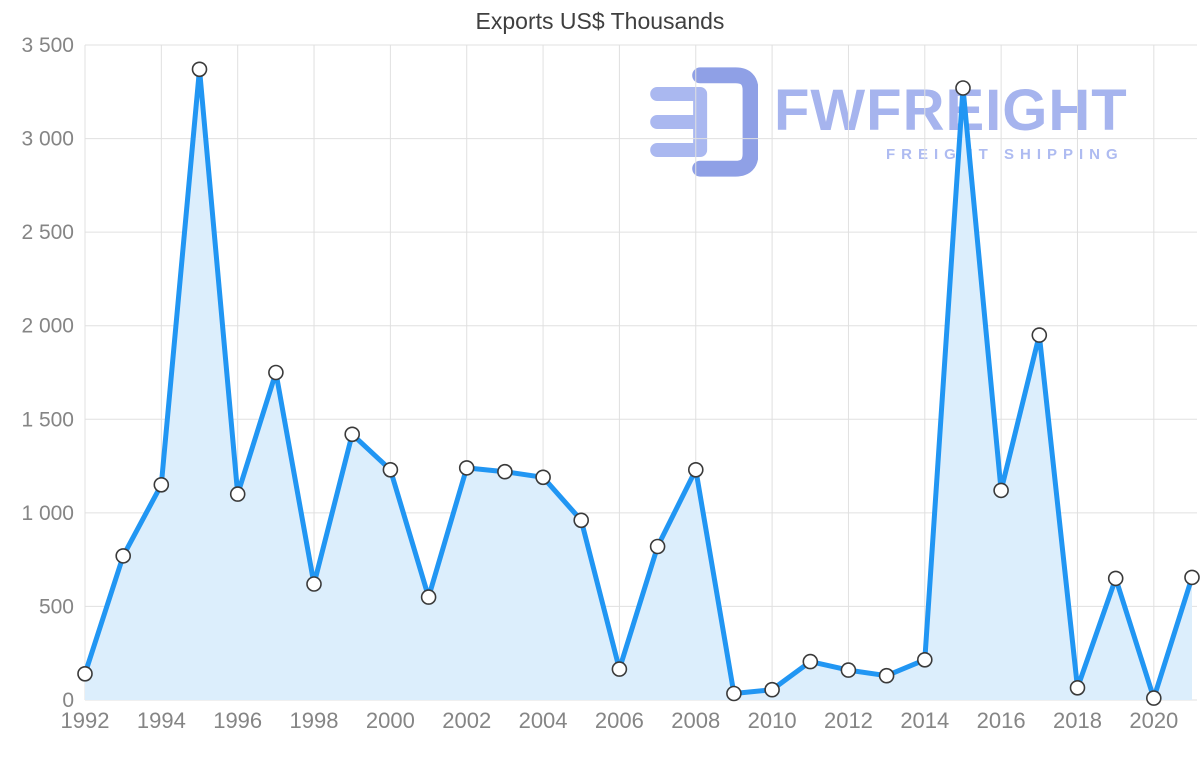  What do you see at coordinates (47, 139) in the screenshot?
I see `svg-text: 3 000` at bounding box center [47, 139].